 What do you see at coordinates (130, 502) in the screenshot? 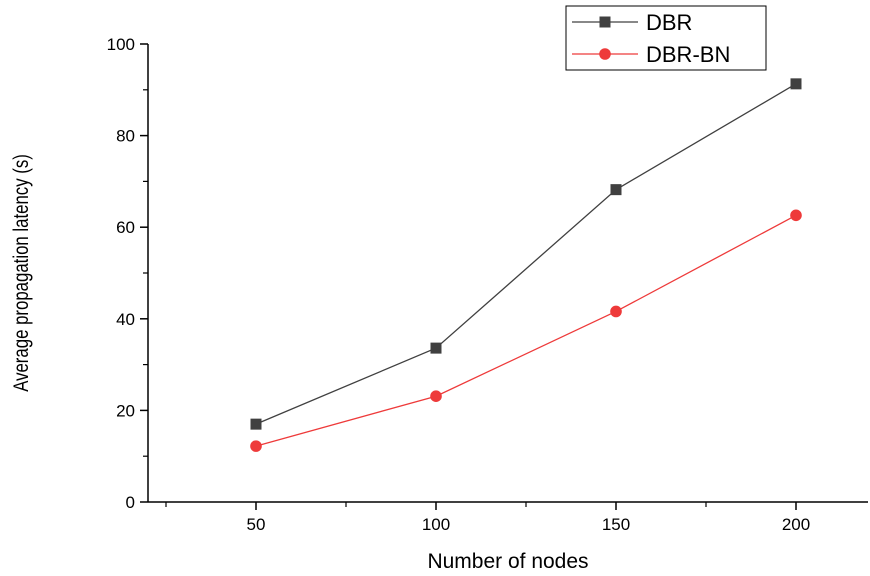
I see `y-tick-label: 0` at bounding box center [130, 502].